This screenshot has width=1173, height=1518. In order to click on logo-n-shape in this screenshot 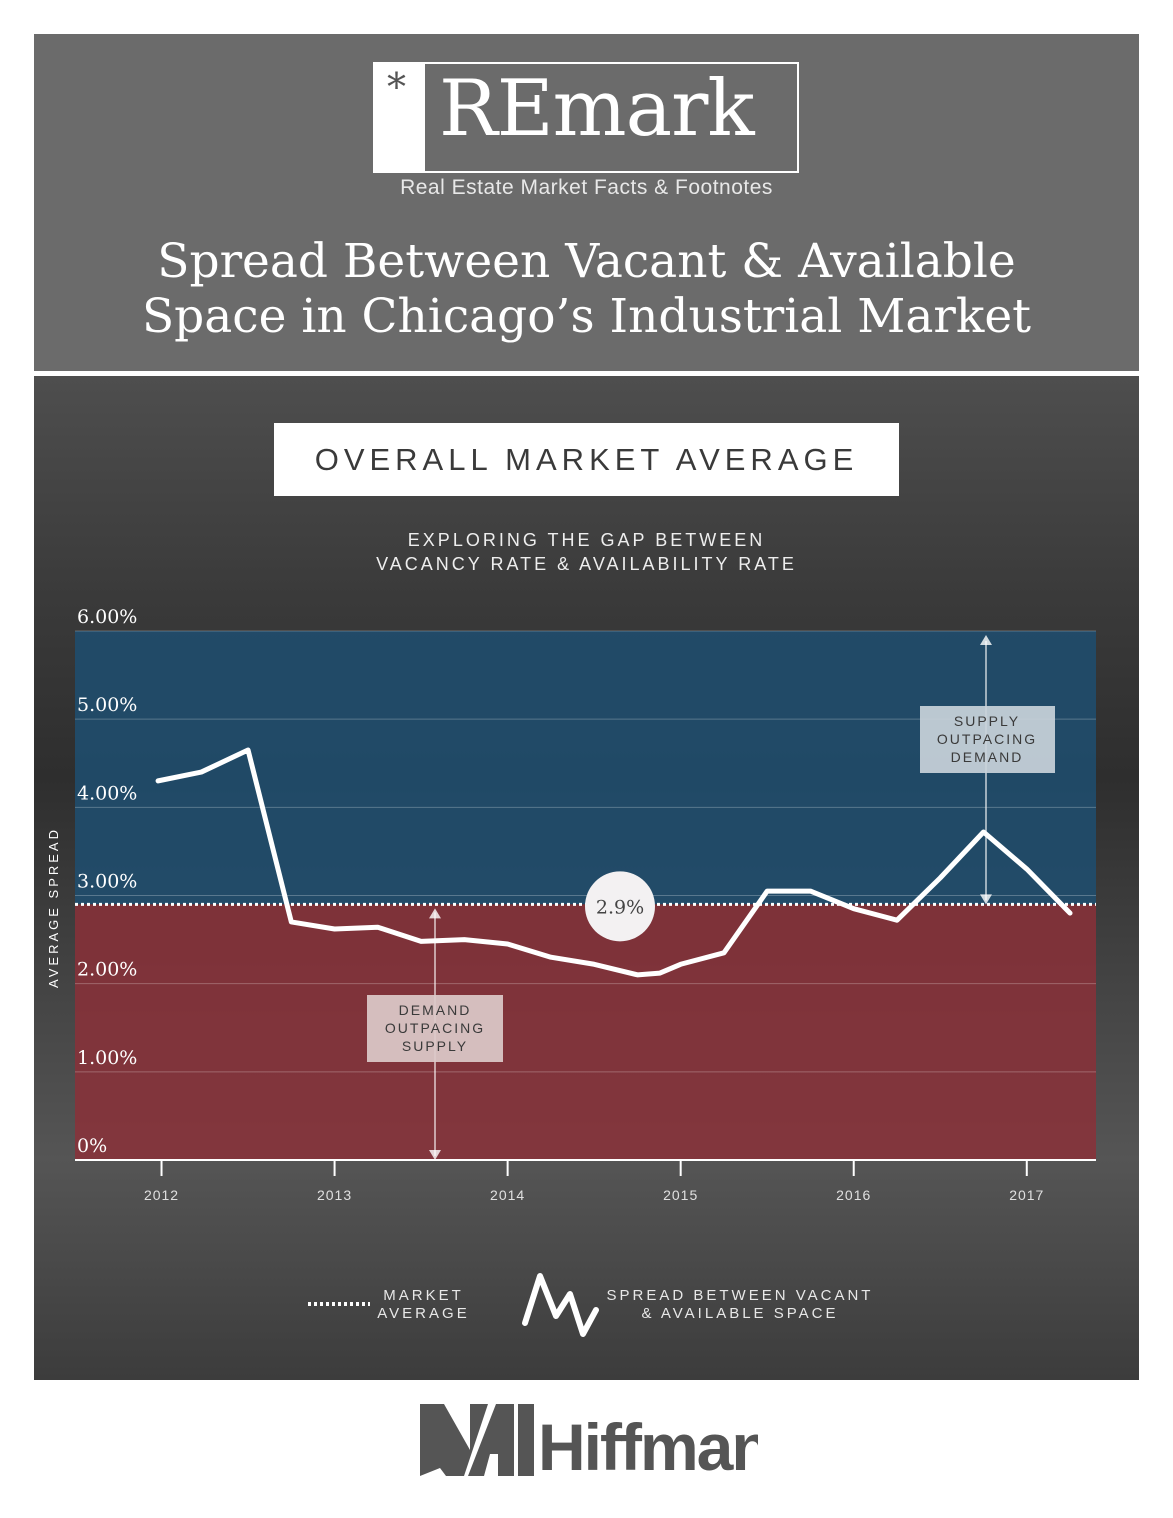, I will do `click(454, 1440)`.